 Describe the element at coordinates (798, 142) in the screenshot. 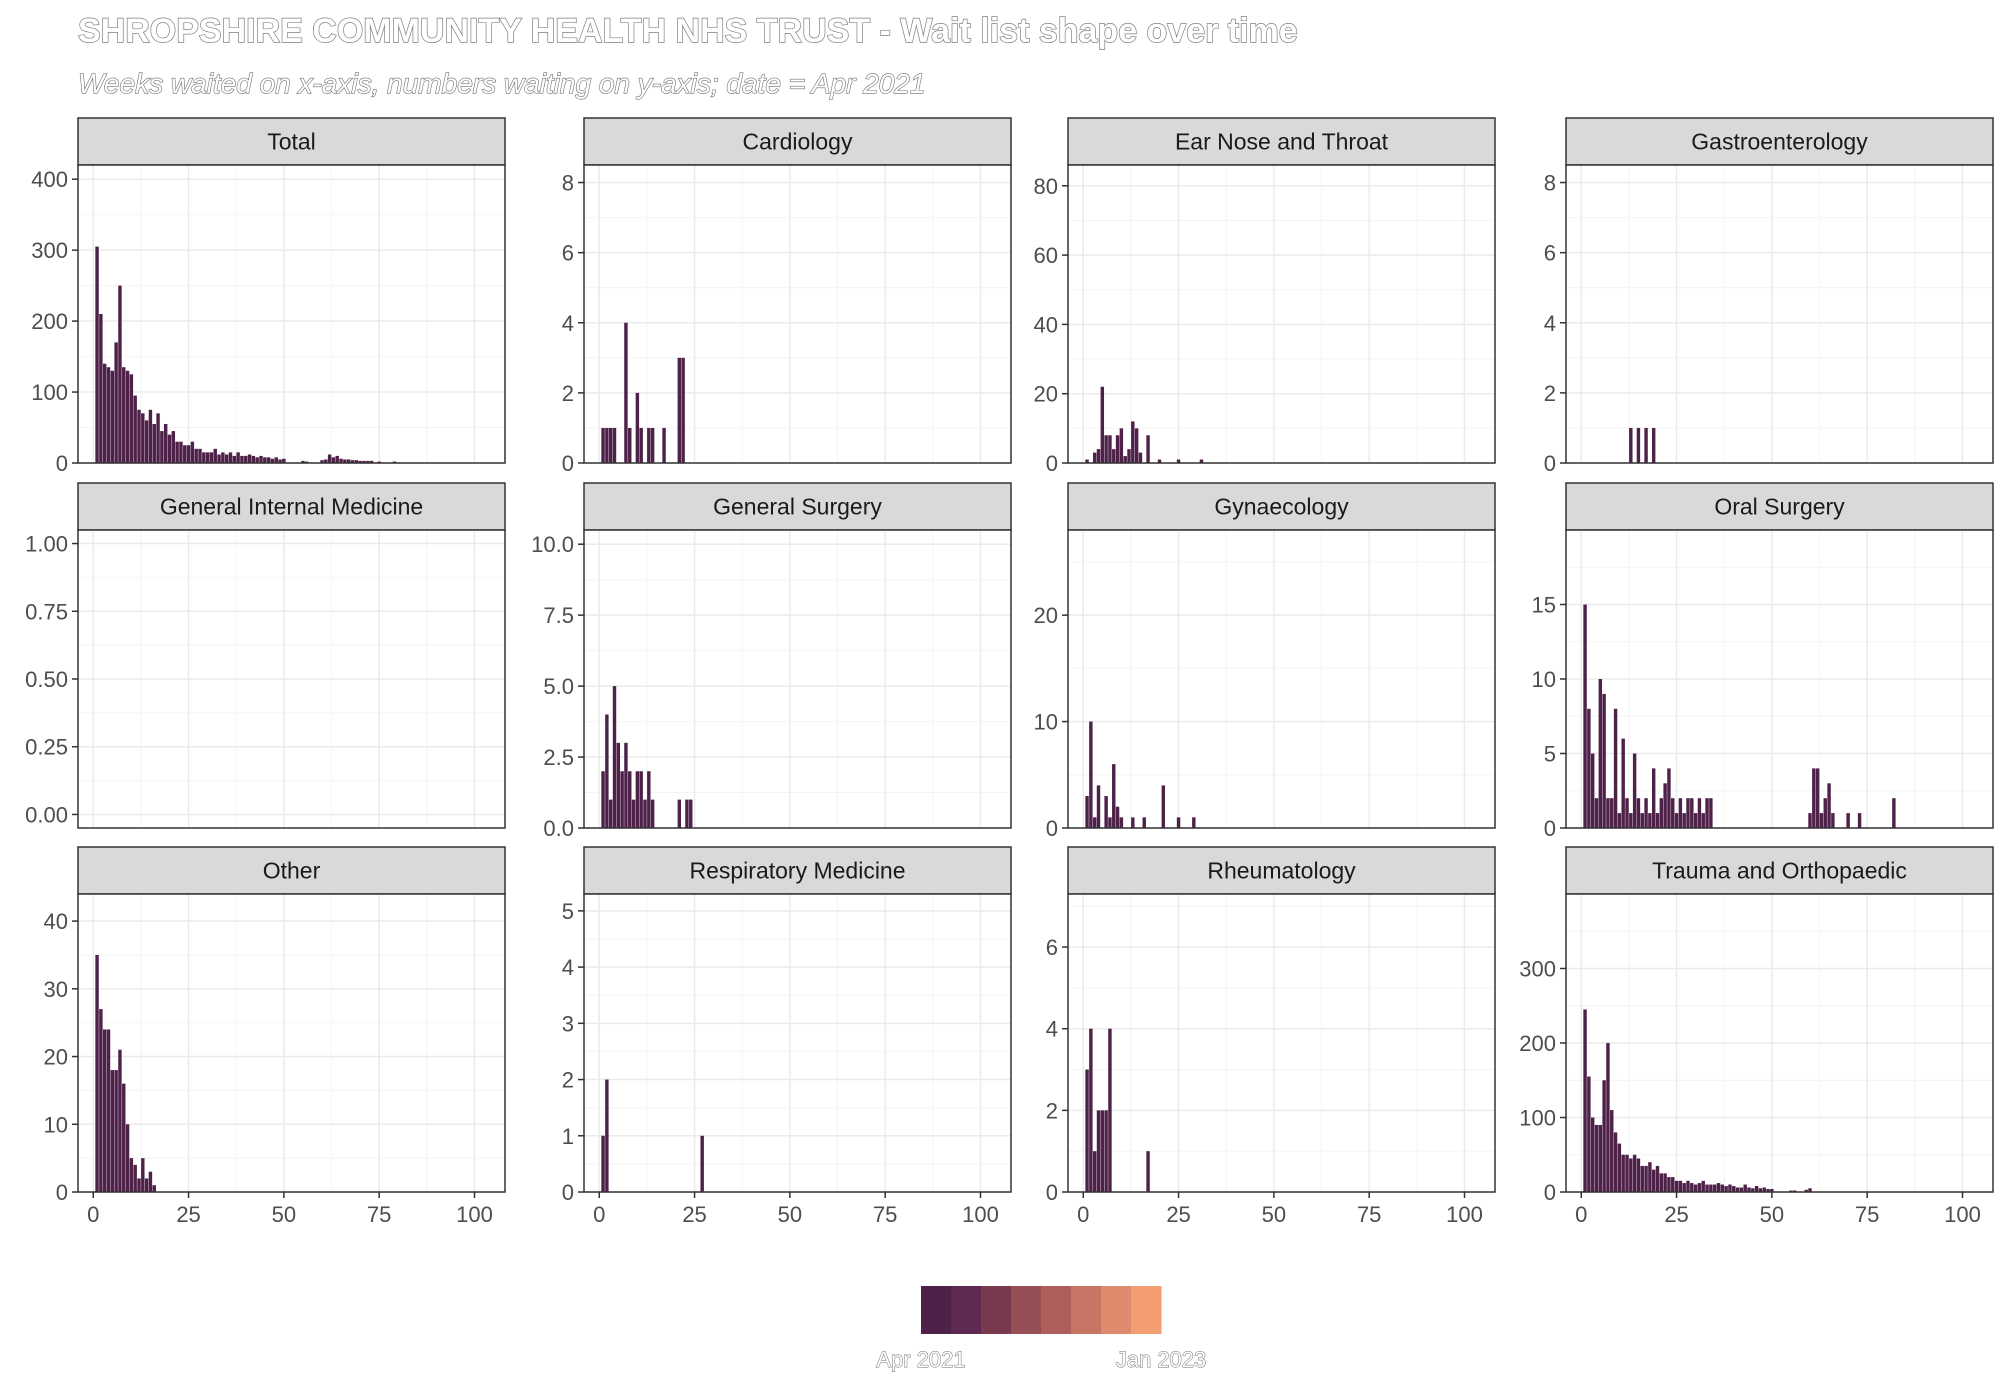

I see `facet-title: Cardiology` at that location.